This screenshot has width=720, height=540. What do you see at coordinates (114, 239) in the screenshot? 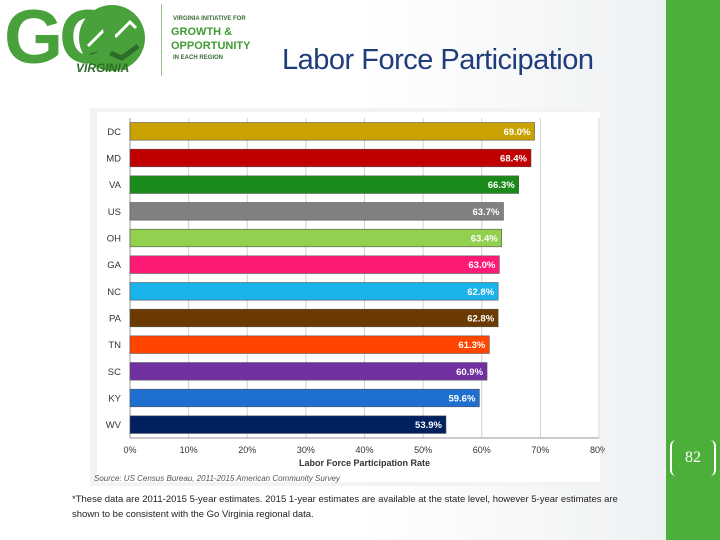
I see `category-label: OH` at bounding box center [114, 239].